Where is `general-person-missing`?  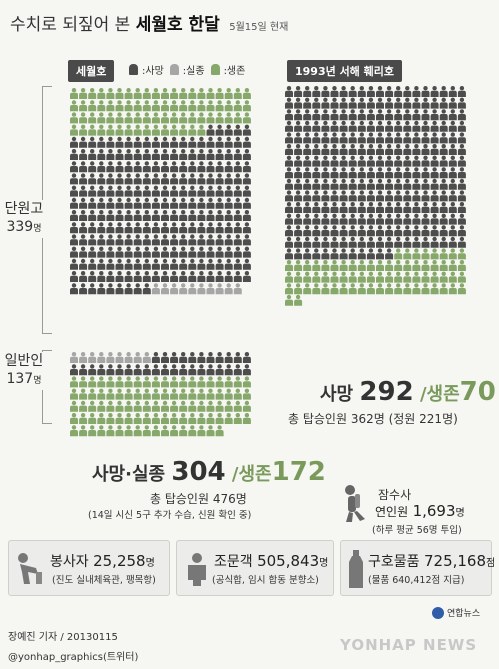
general-person-missing is located at coordinates (92, 357).